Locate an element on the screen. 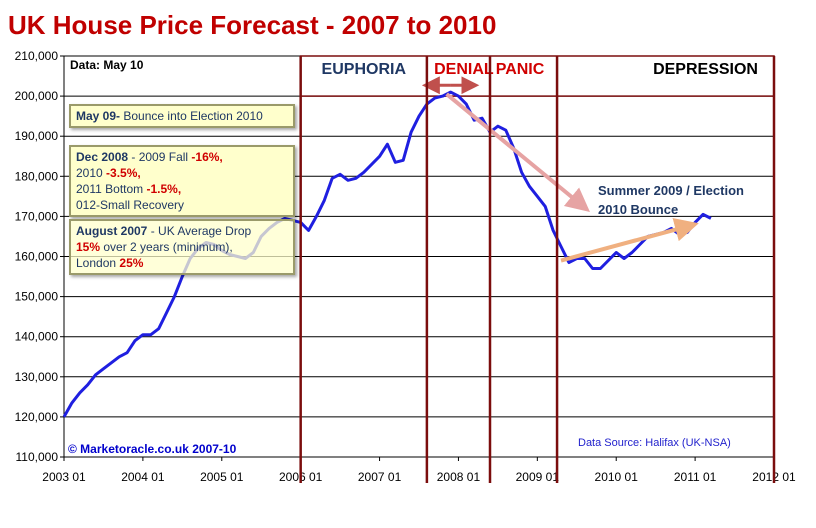  x-tick-label: 2009 01 is located at coordinates (538, 477).